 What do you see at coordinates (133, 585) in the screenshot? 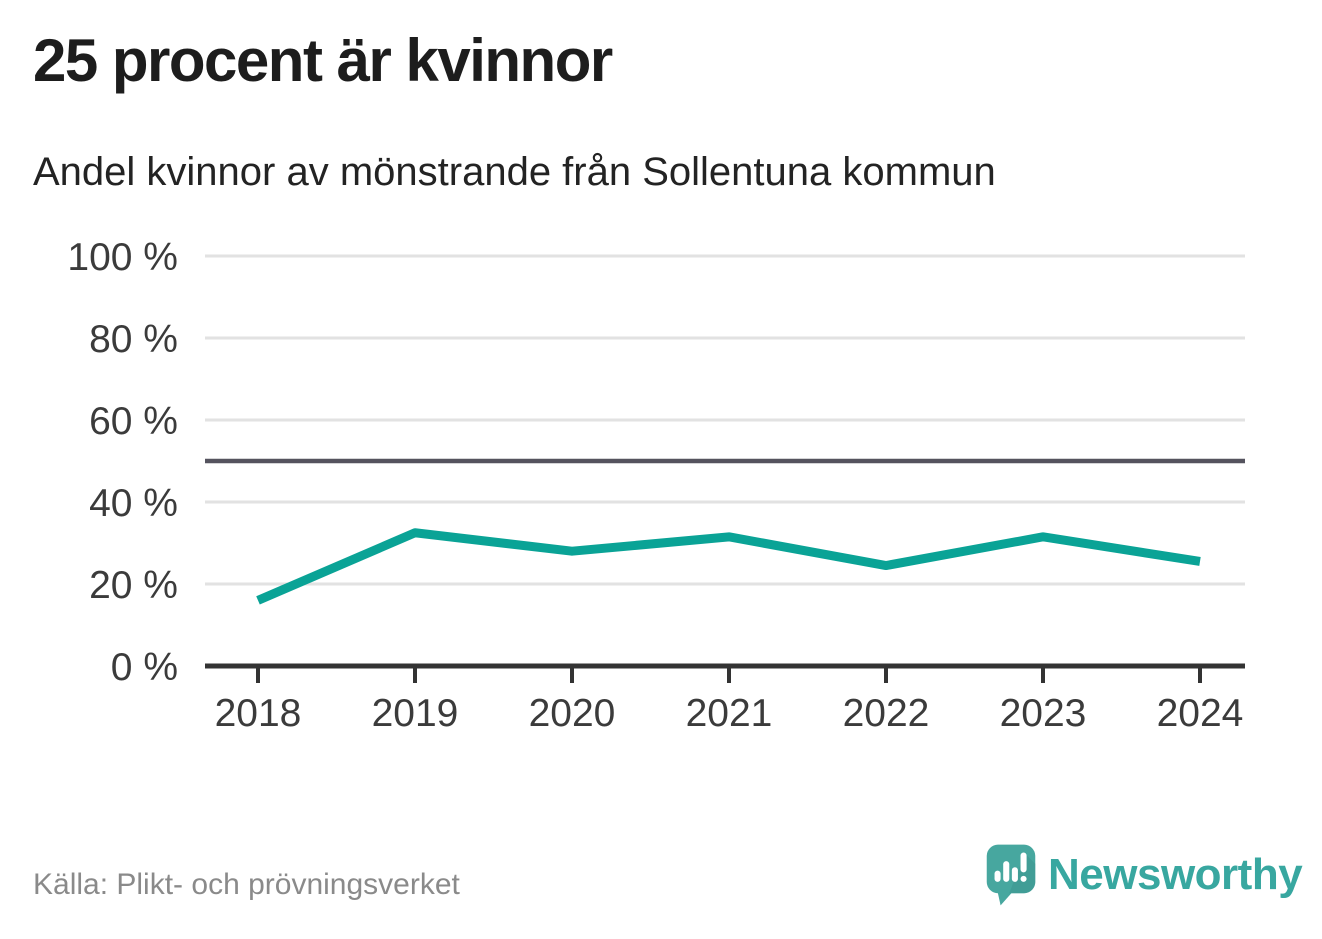
I see `y-axis-tick-label: 20 %` at bounding box center [133, 585].